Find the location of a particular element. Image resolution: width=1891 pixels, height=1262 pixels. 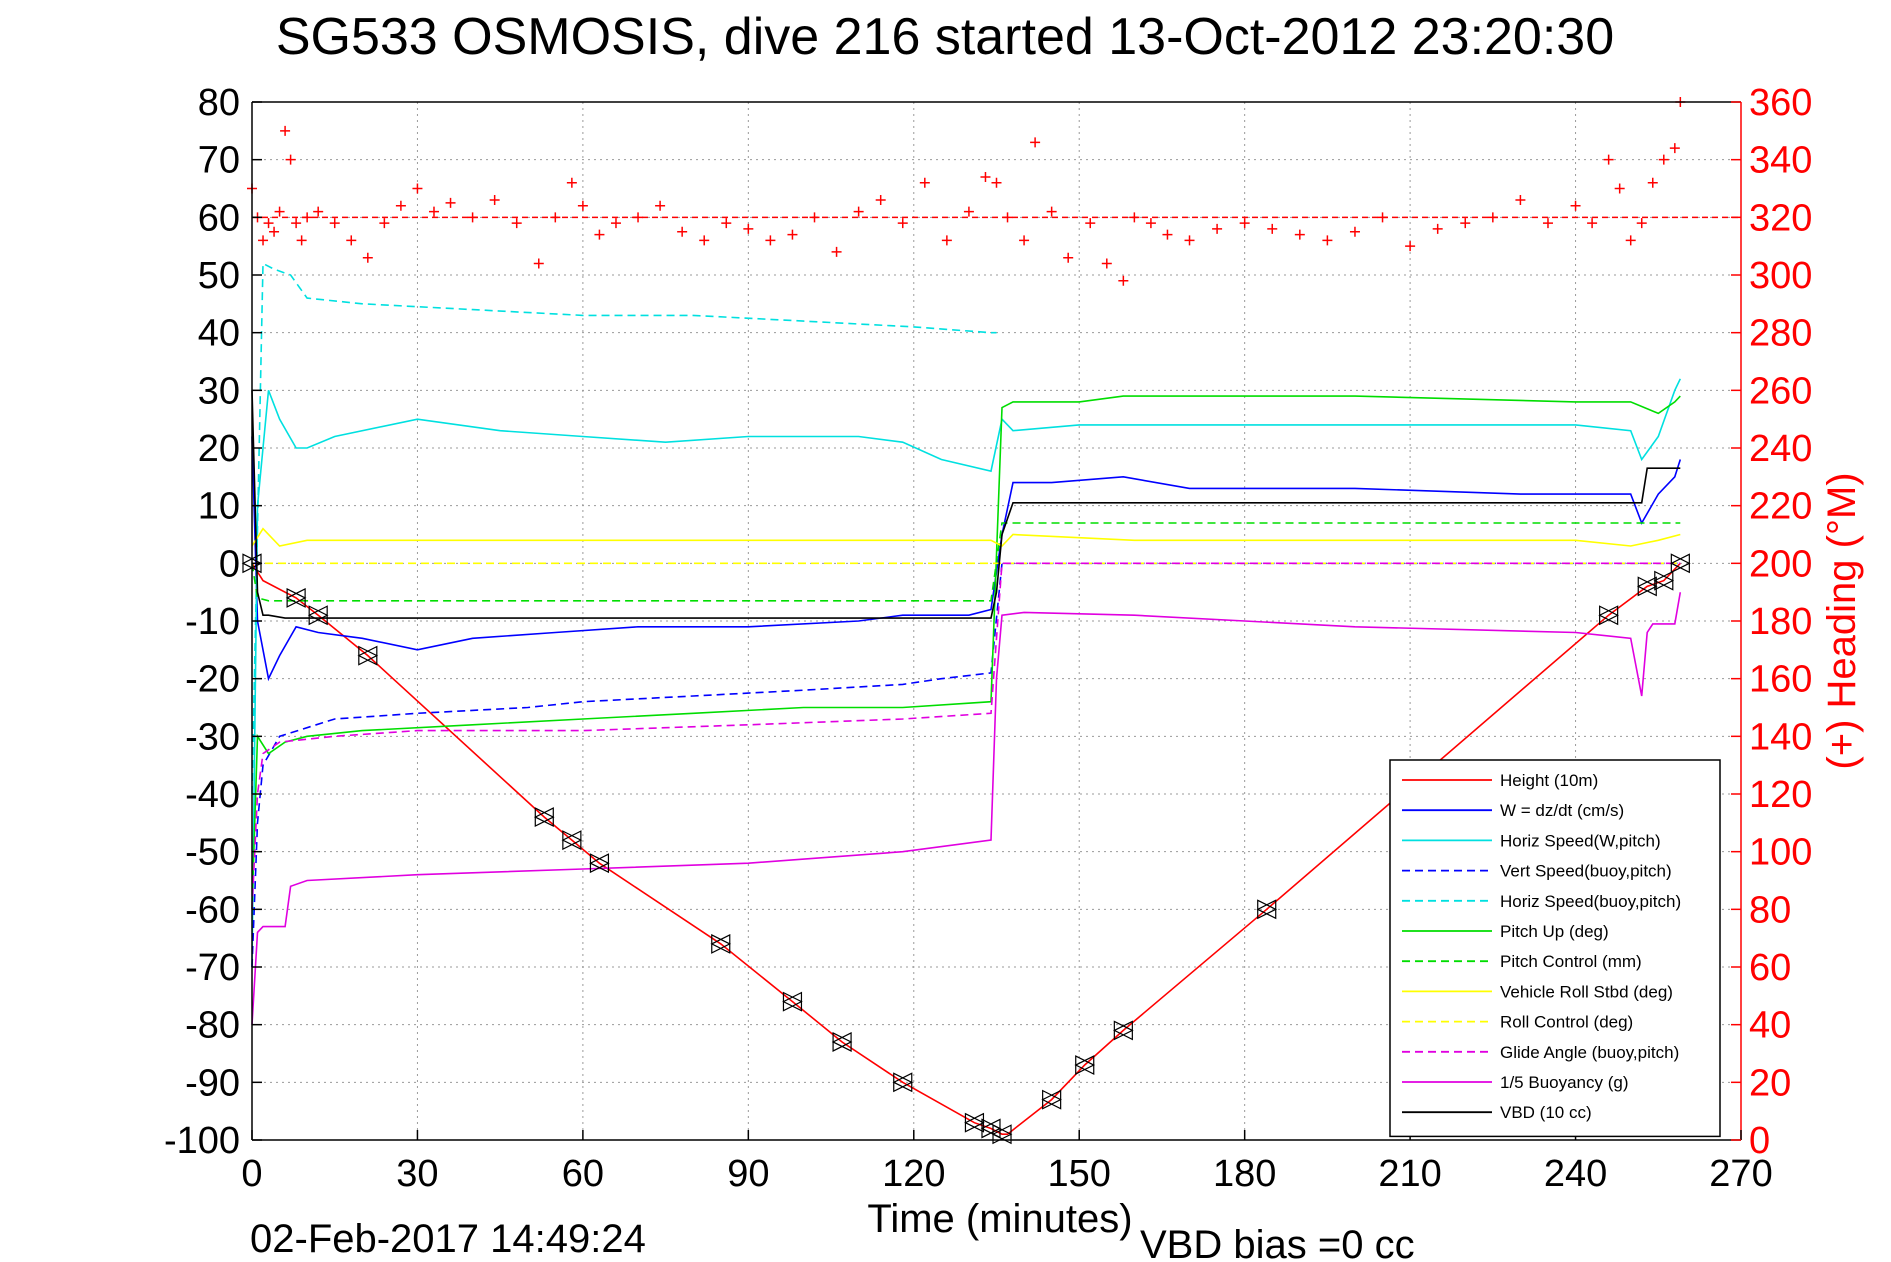

right-y-tick-label: 20 is located at coordinates (1770, 1083).